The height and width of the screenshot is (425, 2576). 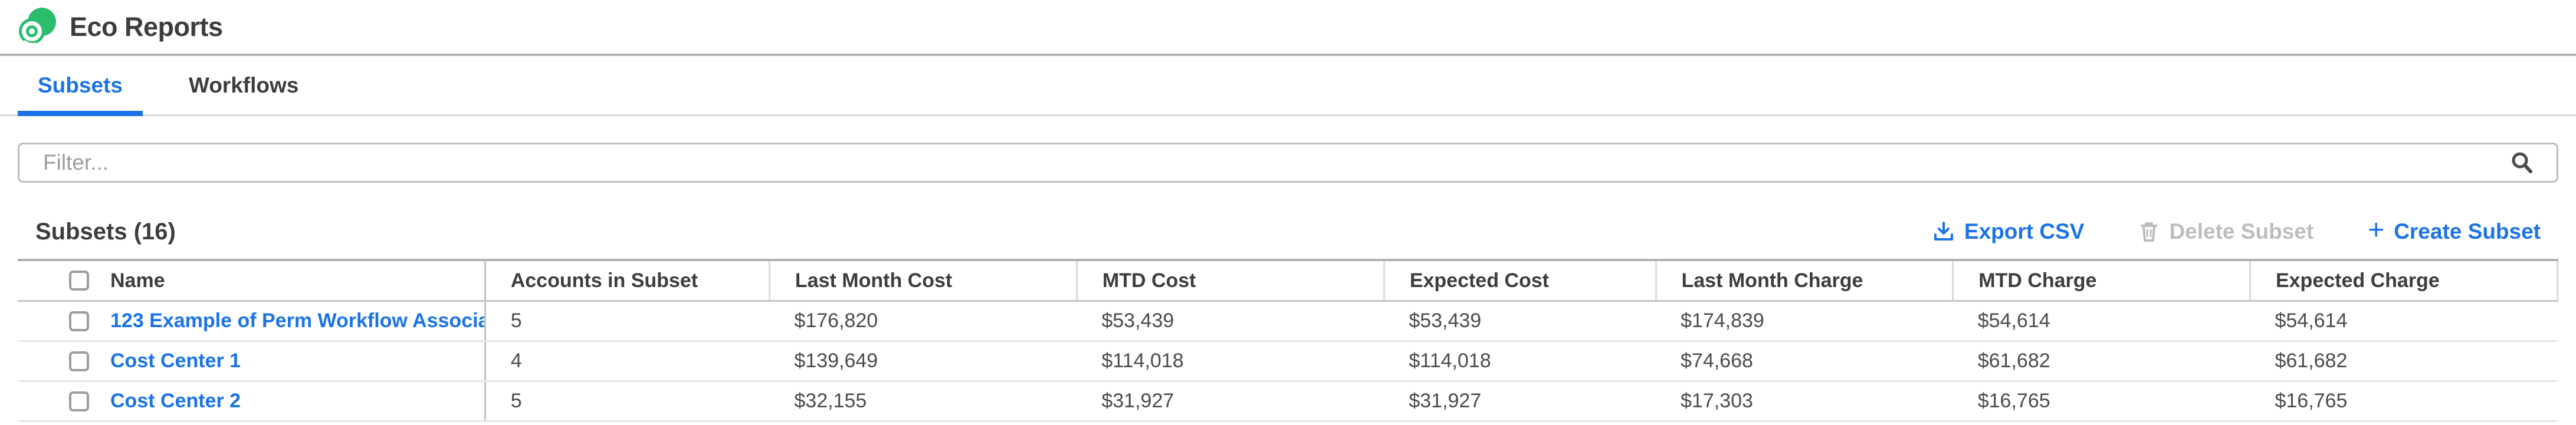 What do you see at coordinates (1520, 361) in the screenshot?
I see `expected-cost-cell: $114,018` at bounding box center [1520, 361].